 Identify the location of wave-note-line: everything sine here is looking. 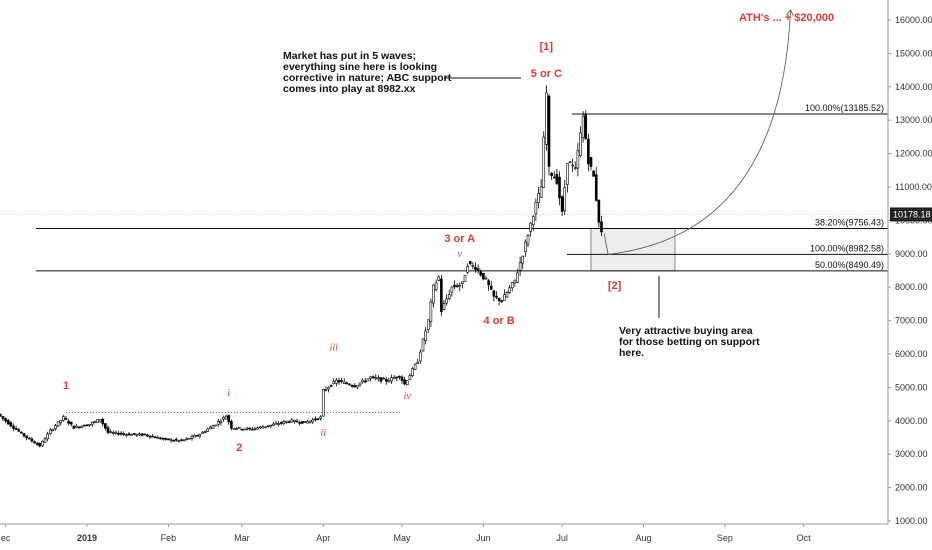
(360, 67).